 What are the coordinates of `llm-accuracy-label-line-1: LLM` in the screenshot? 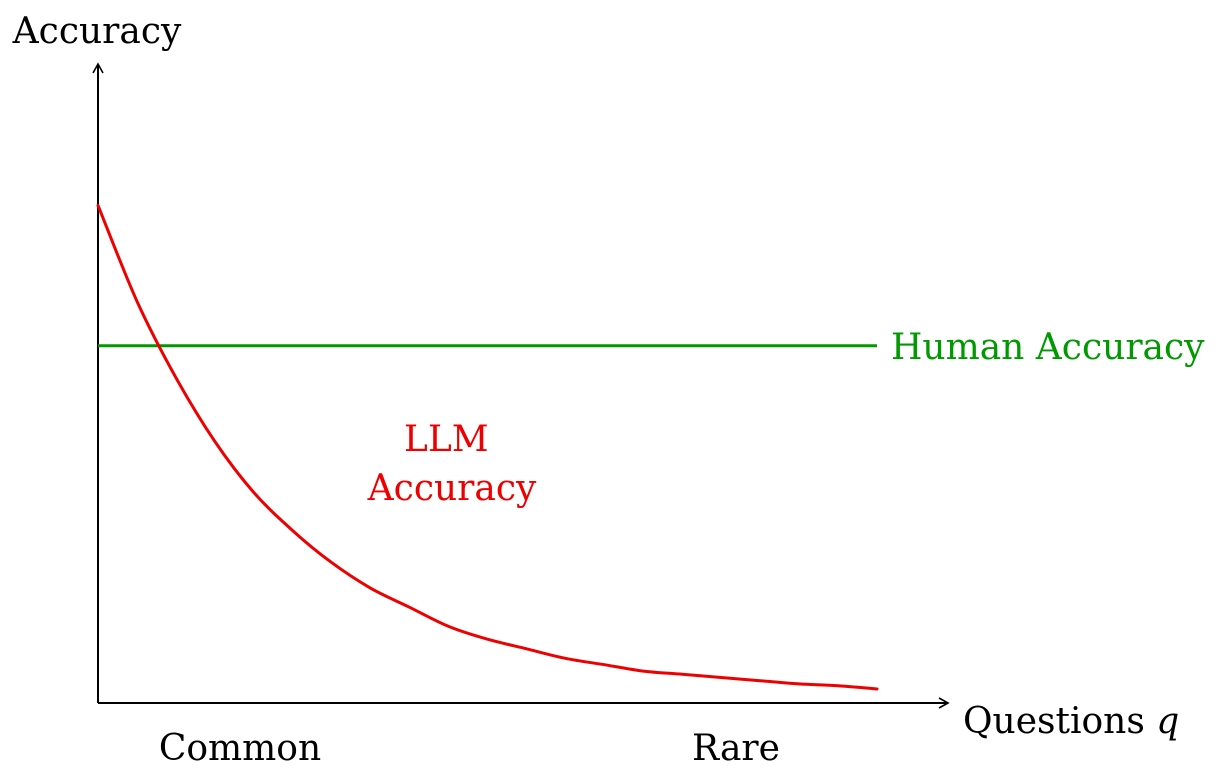 It's located at (446, 439).